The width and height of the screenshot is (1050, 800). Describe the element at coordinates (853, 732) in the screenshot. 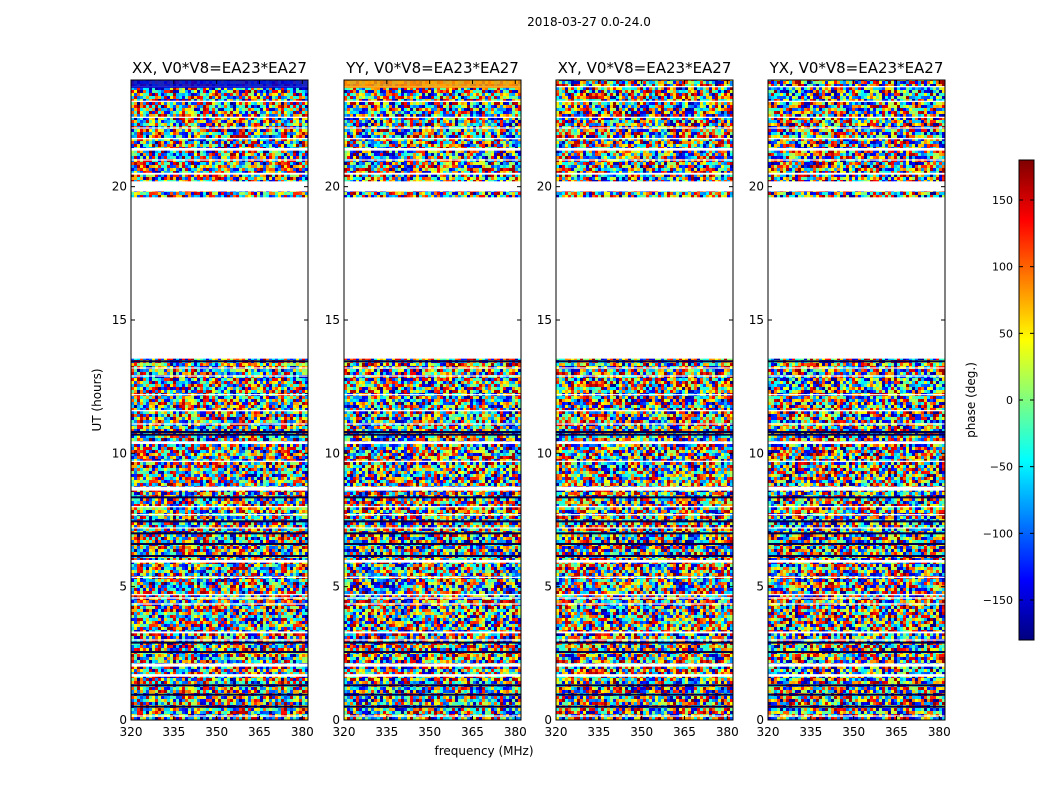

I see `x-tick-label: 350` at that location.